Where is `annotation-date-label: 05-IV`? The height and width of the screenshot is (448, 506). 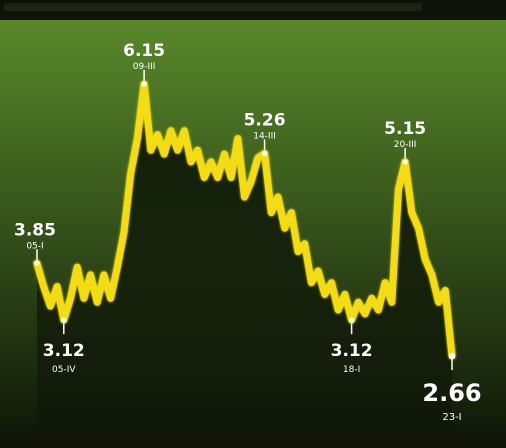 annotation-date-label: 05-IV is located at coordinates (64, 370).